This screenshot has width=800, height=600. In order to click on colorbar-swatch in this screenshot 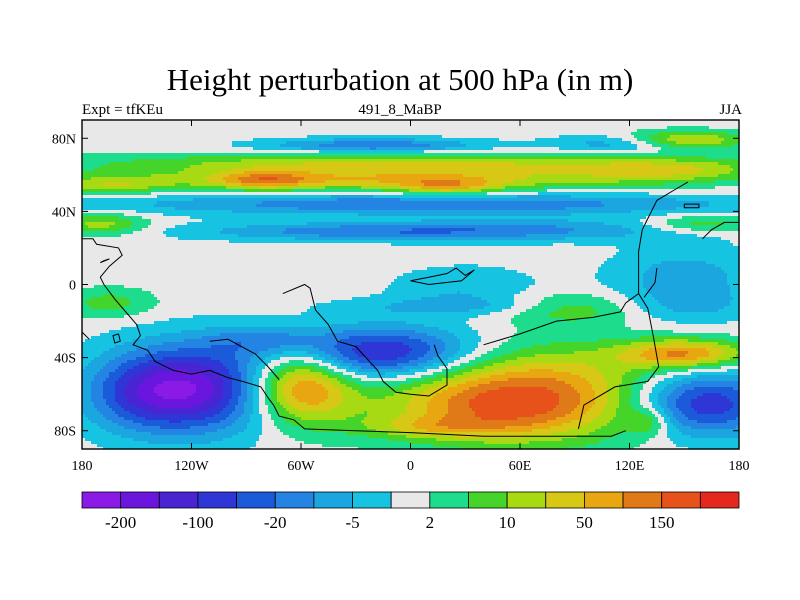, I will do `click(449, 500)`.